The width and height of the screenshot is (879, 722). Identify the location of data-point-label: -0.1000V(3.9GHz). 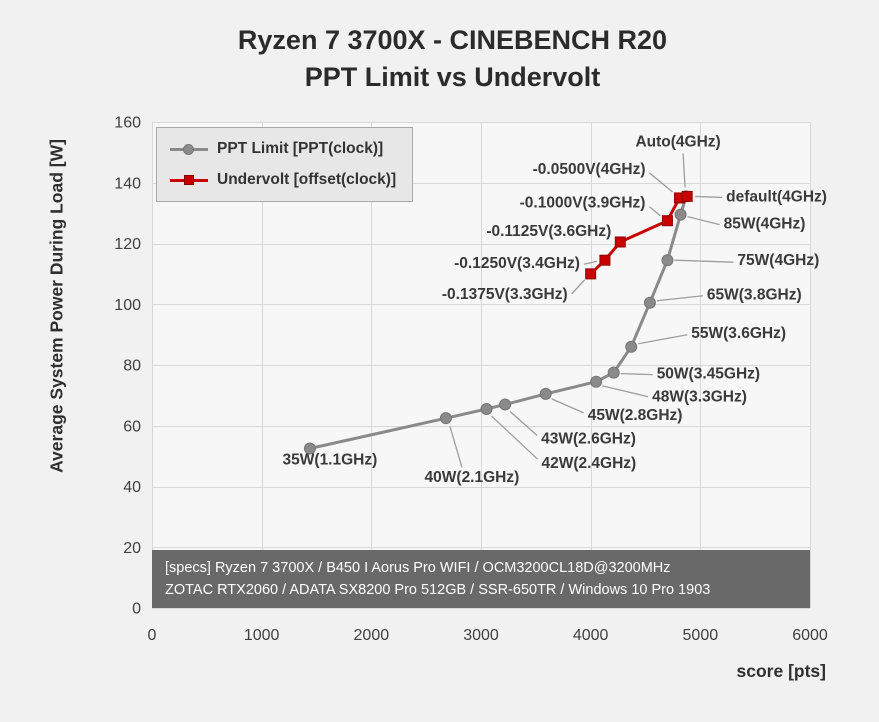
(583, 203).